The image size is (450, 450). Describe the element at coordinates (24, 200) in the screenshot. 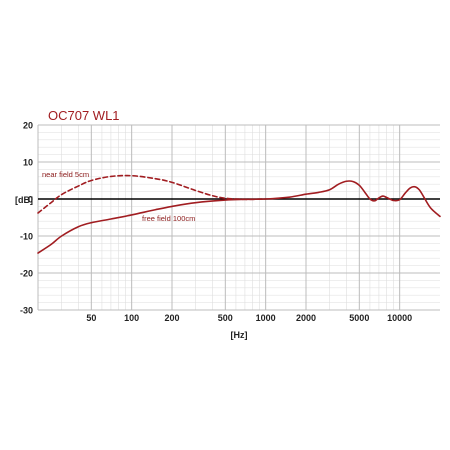

I see `y-axis-label: [dB]` at that location.